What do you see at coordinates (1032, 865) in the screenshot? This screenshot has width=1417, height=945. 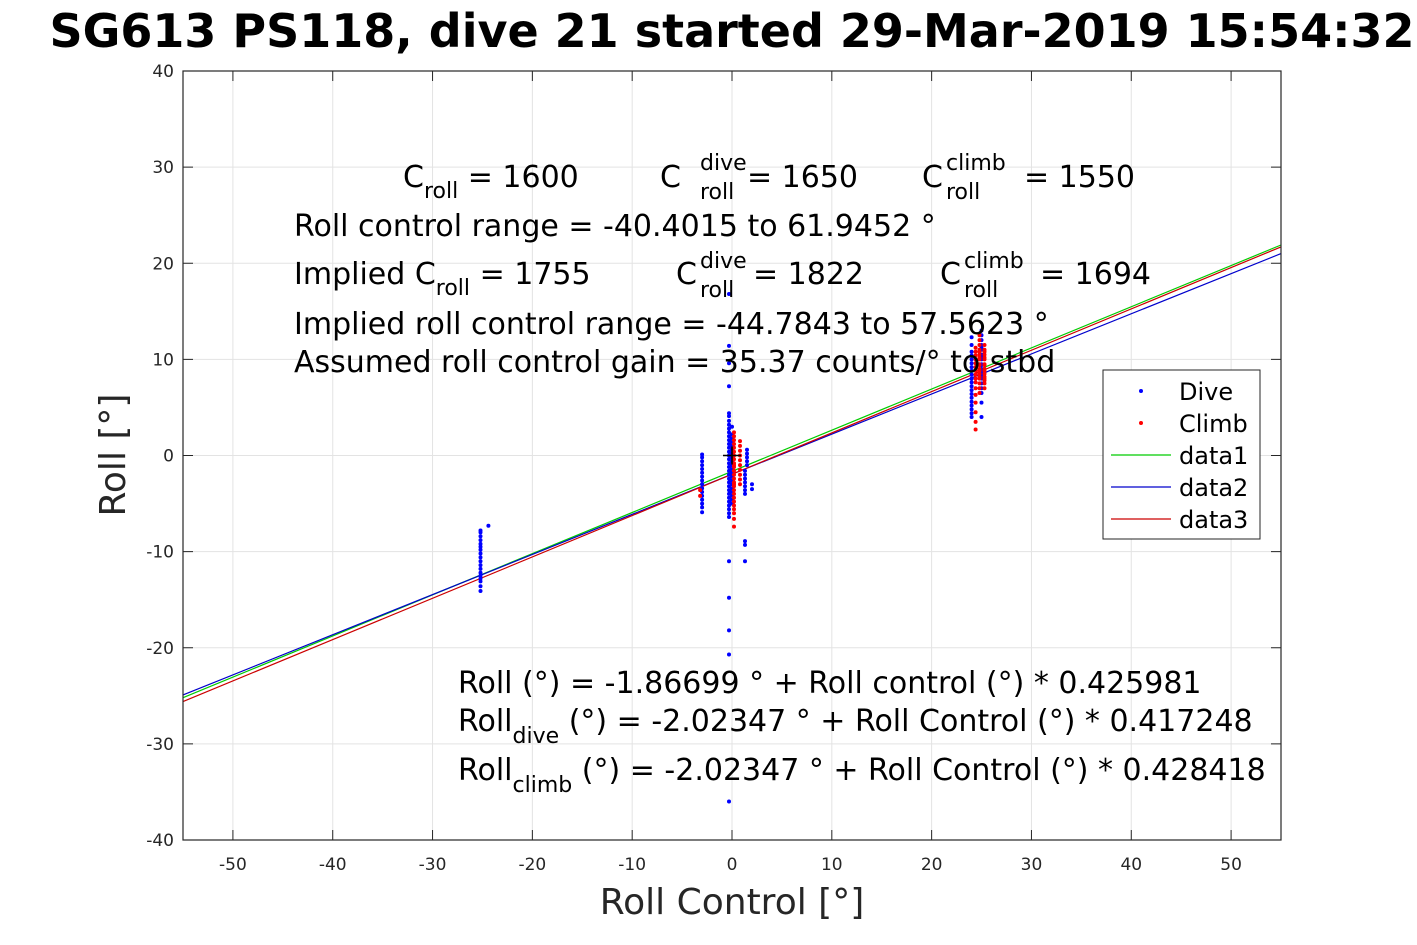 I see `x-tick-label: 30` at bounding box center [1032, 865].